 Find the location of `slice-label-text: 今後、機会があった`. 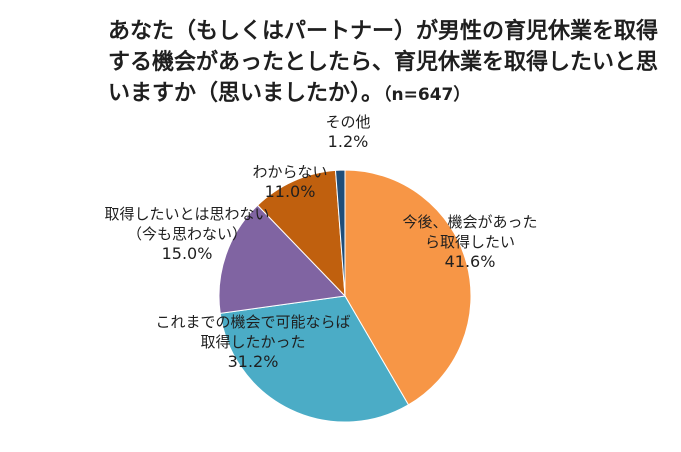

slice-label-text: 今後、機会があった is located at coordinates (470, 222).